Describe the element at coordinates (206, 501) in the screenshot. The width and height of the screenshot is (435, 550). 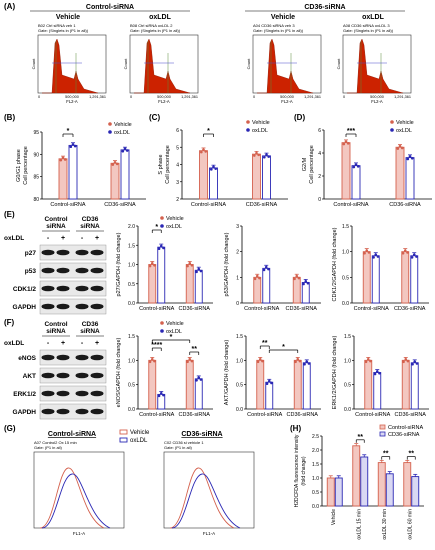
I see `oxldl-curve` at that location.